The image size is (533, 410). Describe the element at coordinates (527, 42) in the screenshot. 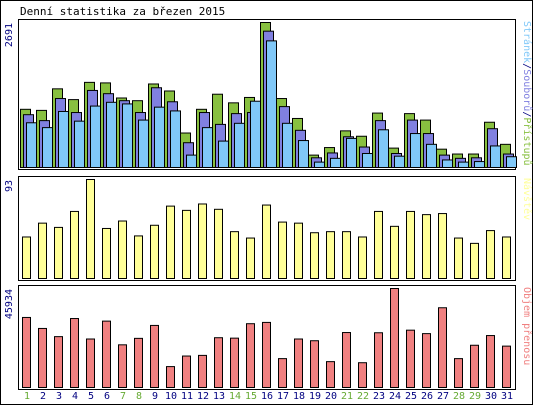

I see `legend-entry: Stránek` at that location.